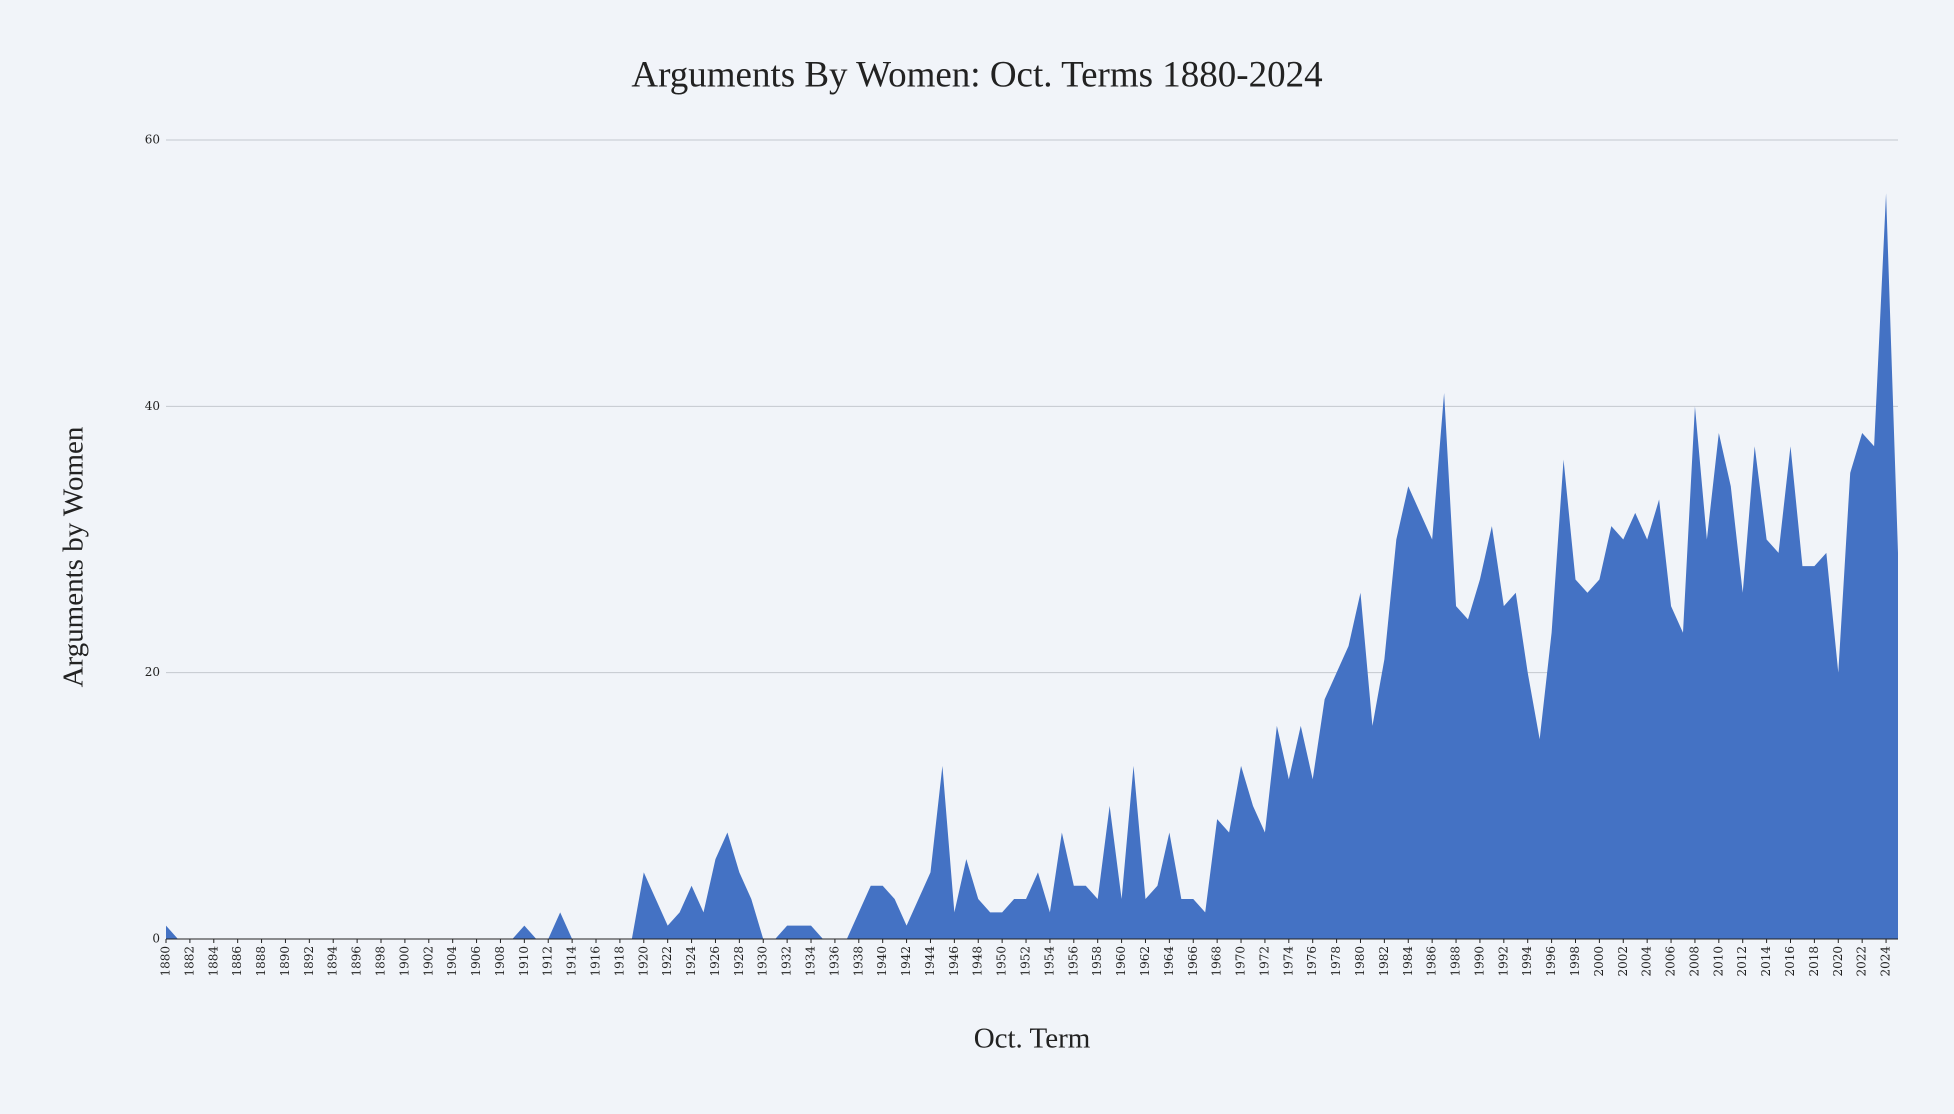 This screenshot has width=1954, height=1114. What do you see at coordinates (1551, 961) in the screenshot?
I see `x-tick-label: 1996` at bounding box center [1551, 961].